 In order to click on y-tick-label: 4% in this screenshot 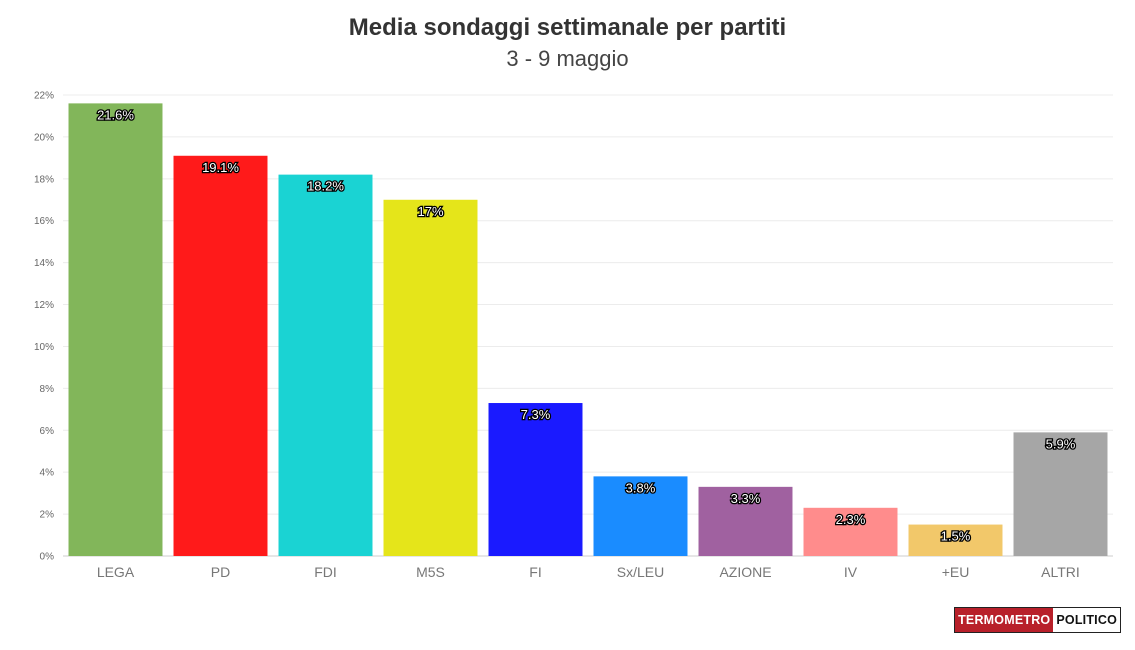, I will do `click(47, 473)`.